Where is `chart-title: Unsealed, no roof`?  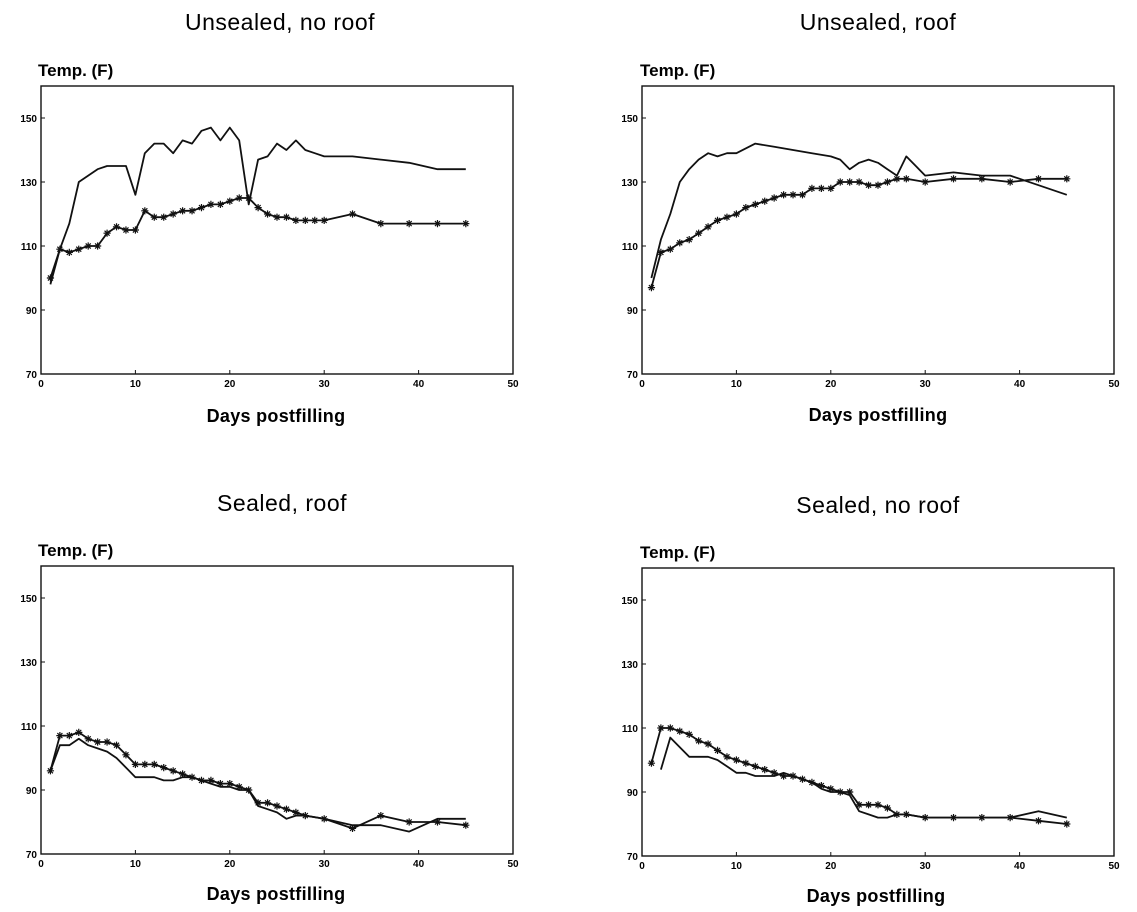
chart-title: Unsealed, no roof is located at coordinates (280, 22).